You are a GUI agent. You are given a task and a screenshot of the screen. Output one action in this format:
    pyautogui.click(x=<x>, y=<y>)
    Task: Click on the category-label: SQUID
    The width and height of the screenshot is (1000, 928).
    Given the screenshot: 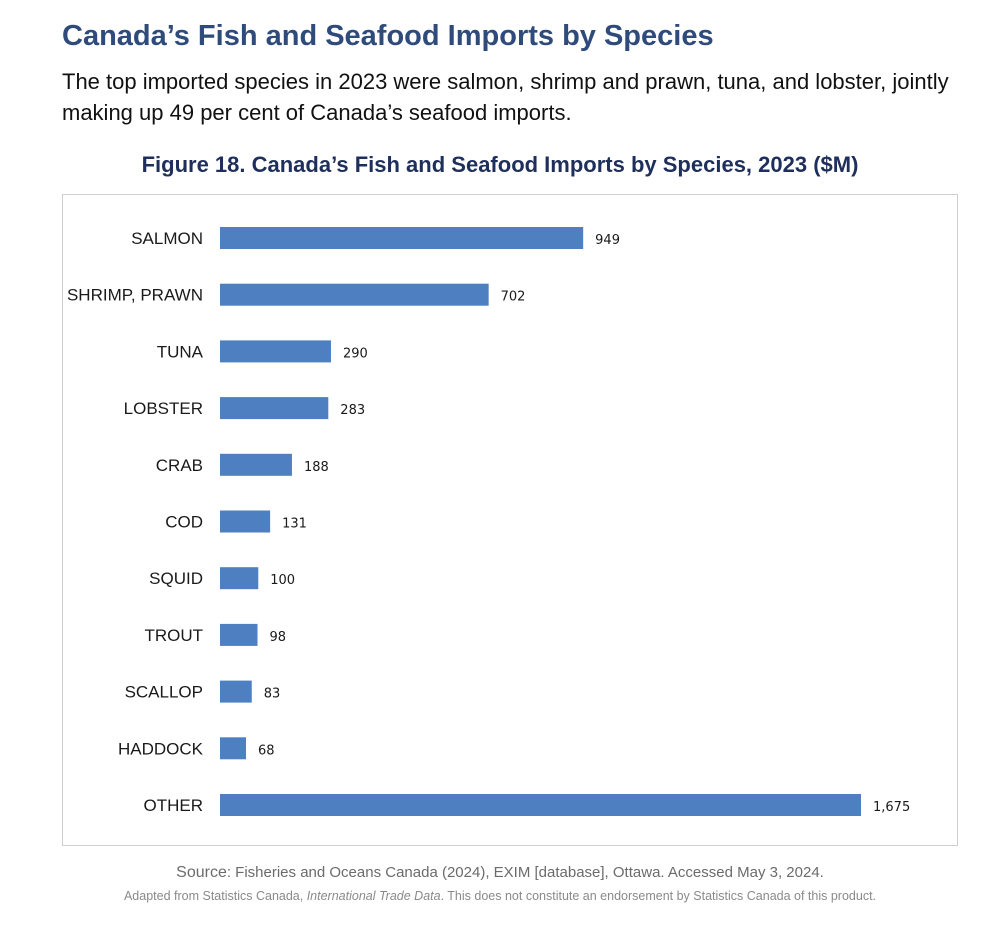 What is the action you would take?
    pyautogui.click(x=176, y=578)
    